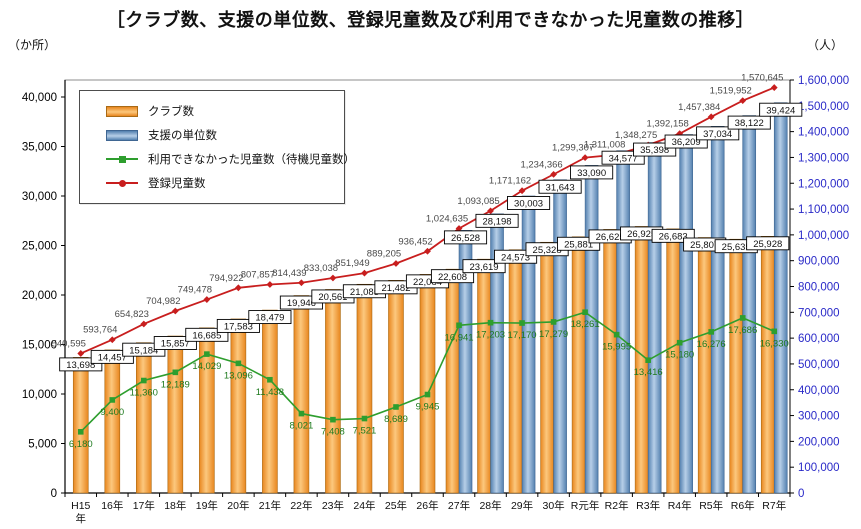 The image size is (861, 529). Describe the element at coordinates (553, 174) in the screenshot. I see `registered-point-30年` at that location.